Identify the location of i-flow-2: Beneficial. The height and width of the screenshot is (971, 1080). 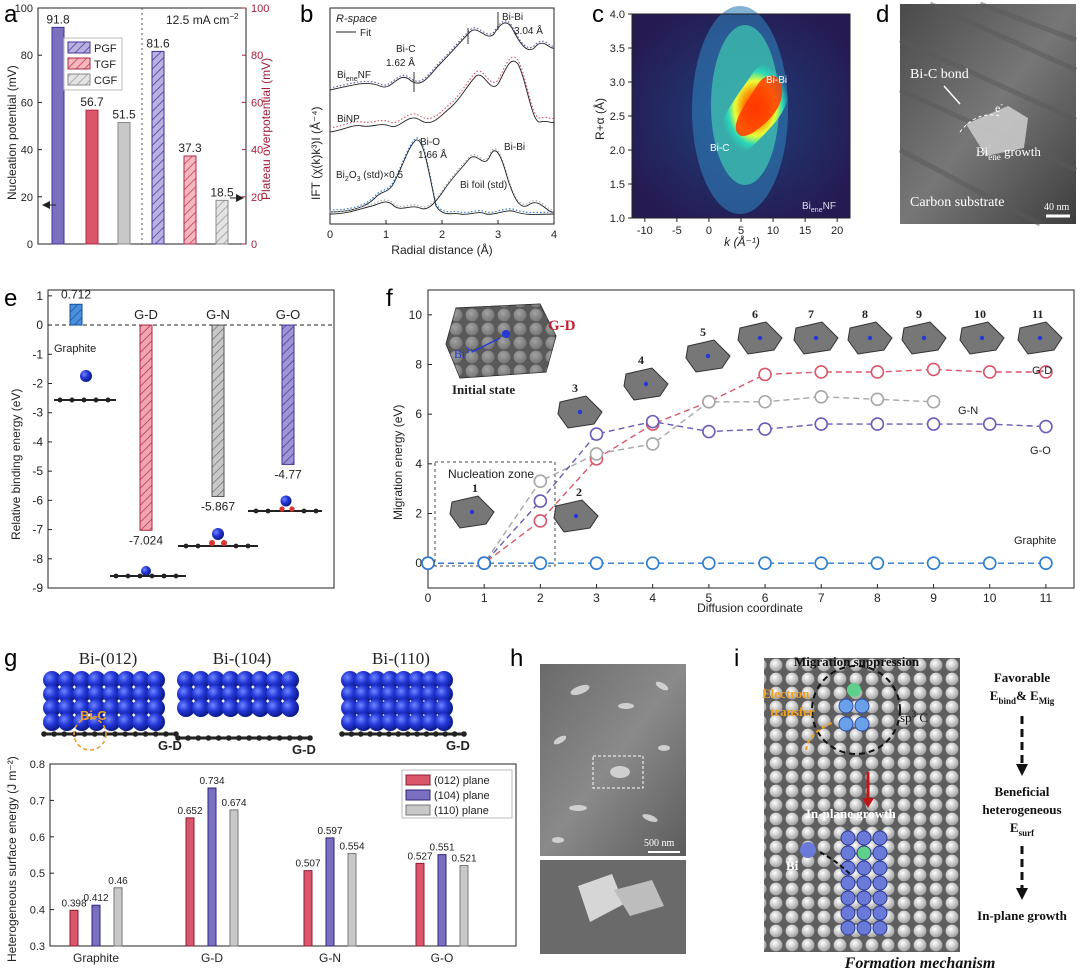
(1022, 791).